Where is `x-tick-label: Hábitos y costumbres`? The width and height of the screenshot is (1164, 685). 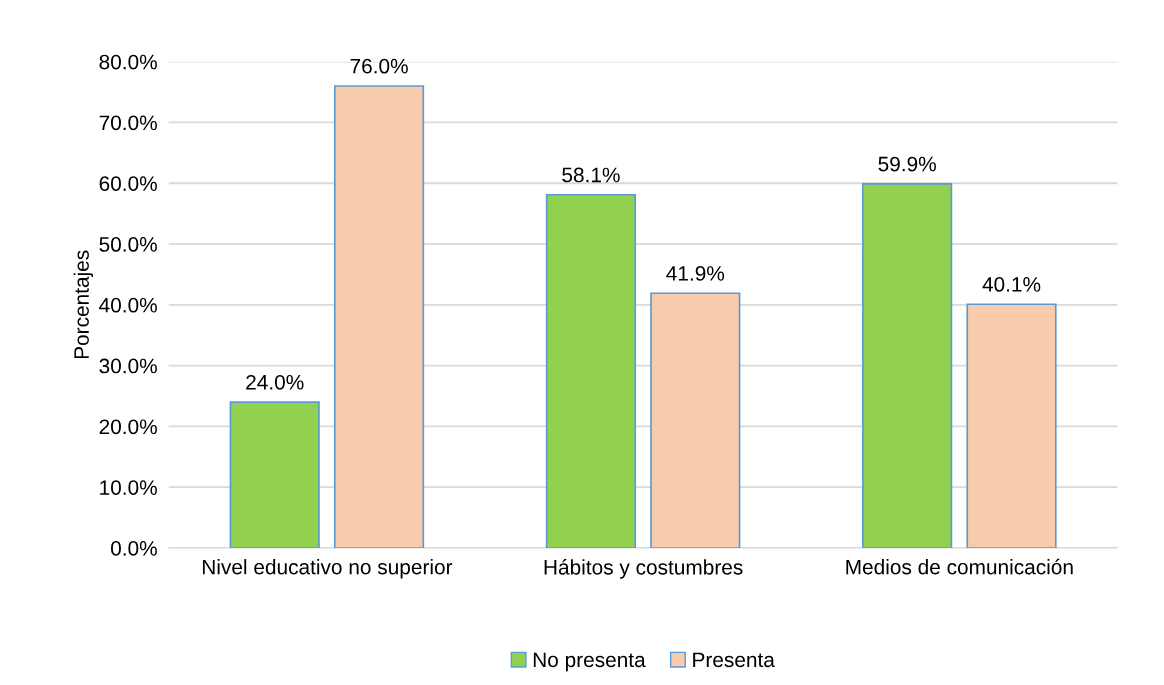 x-tick-label: Hábitos y costumbres is located at coordinates (643, 569).